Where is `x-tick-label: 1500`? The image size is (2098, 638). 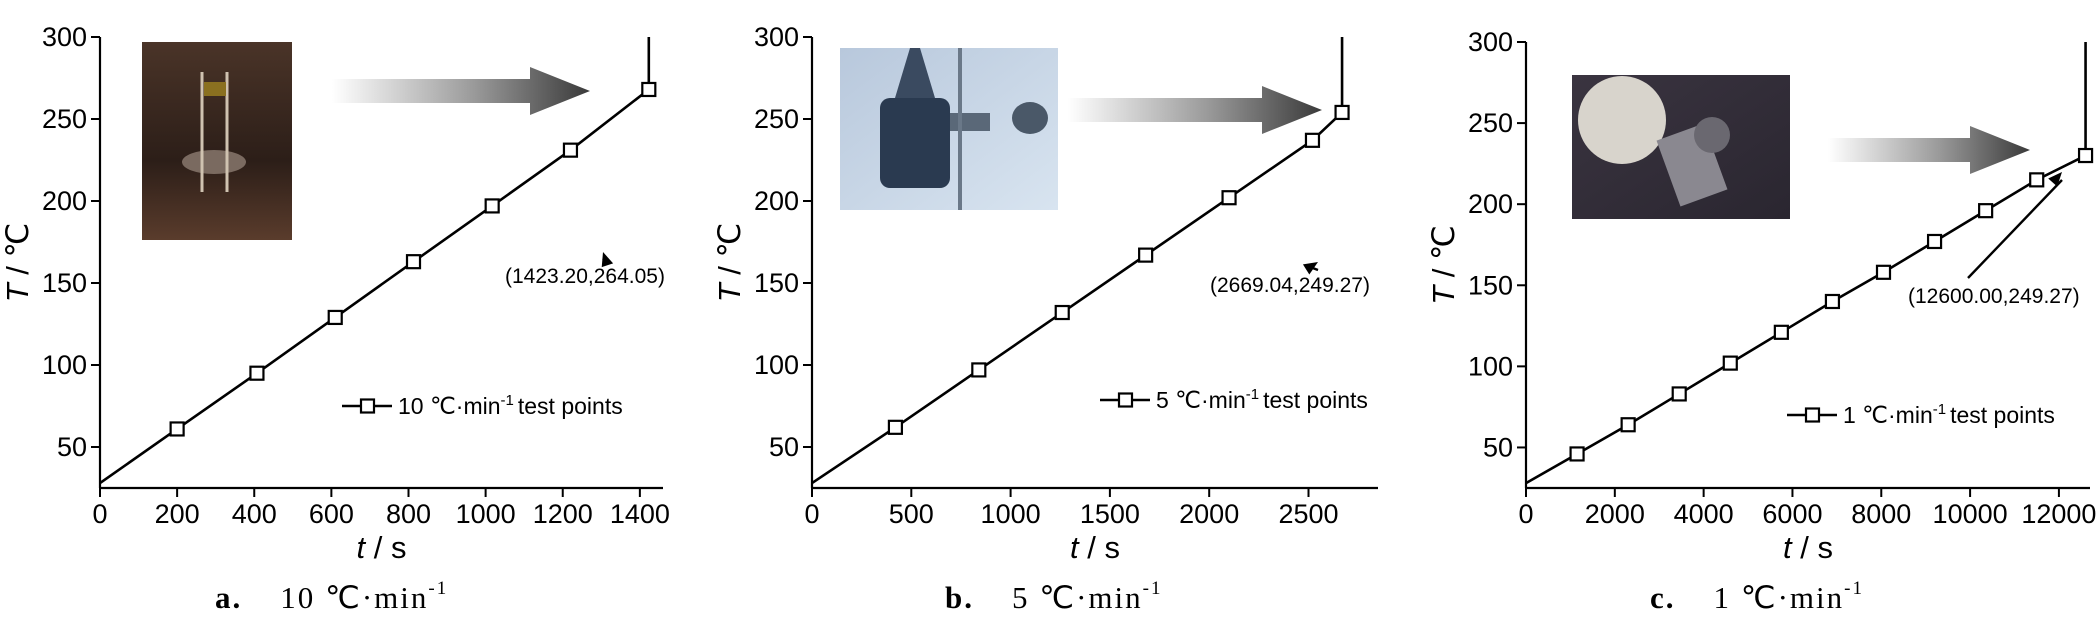 x-tick-label: 1500 is located at coordinates (1110, 514).